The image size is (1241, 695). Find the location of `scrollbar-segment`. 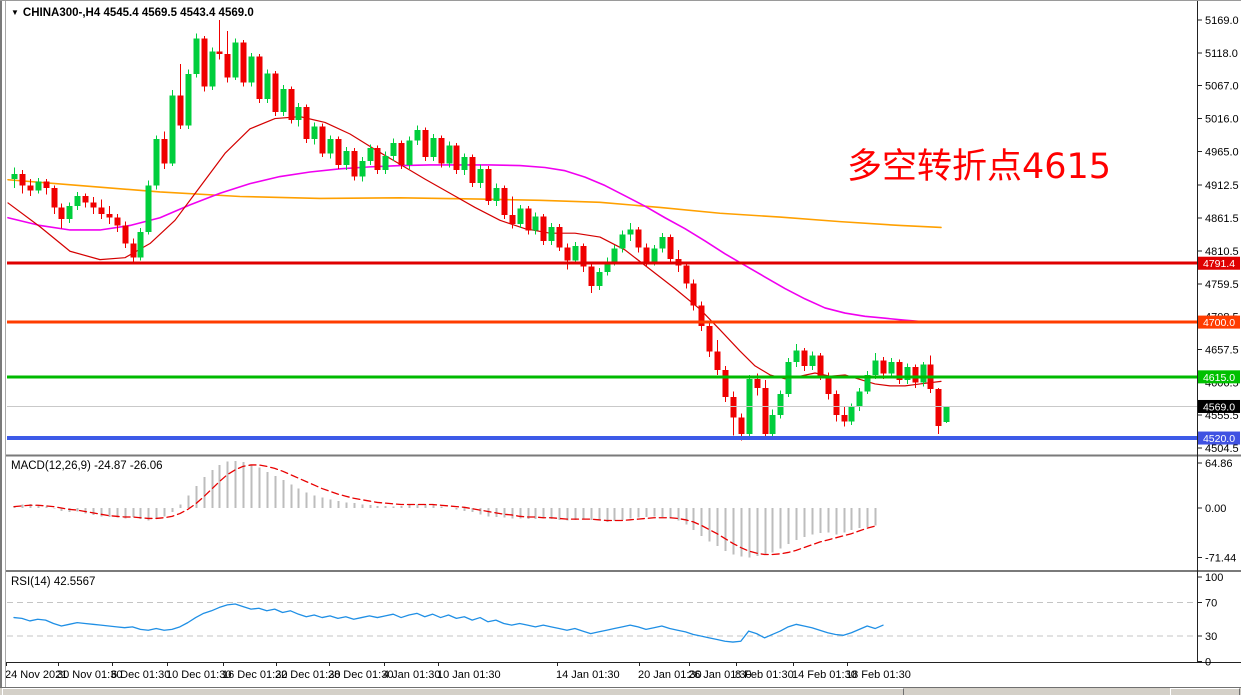

scrollbar-segment is located at coordinates (1205, 691).